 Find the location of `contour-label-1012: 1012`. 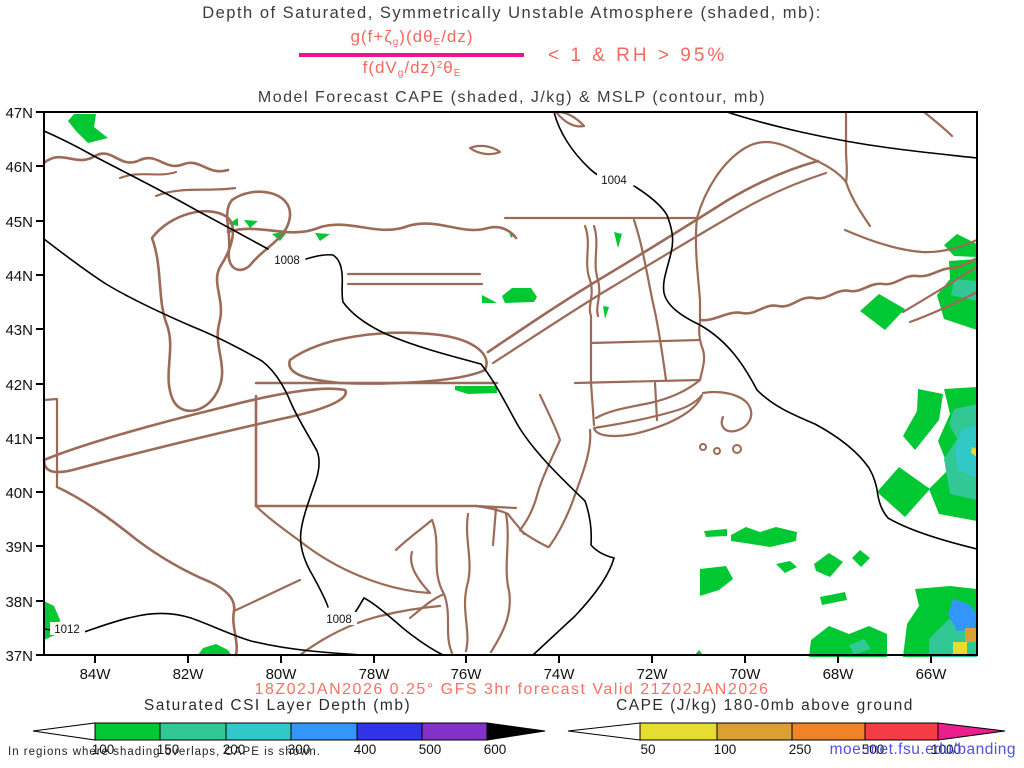

contour-label-1012: 1012 is located at coordinates (67, 630).